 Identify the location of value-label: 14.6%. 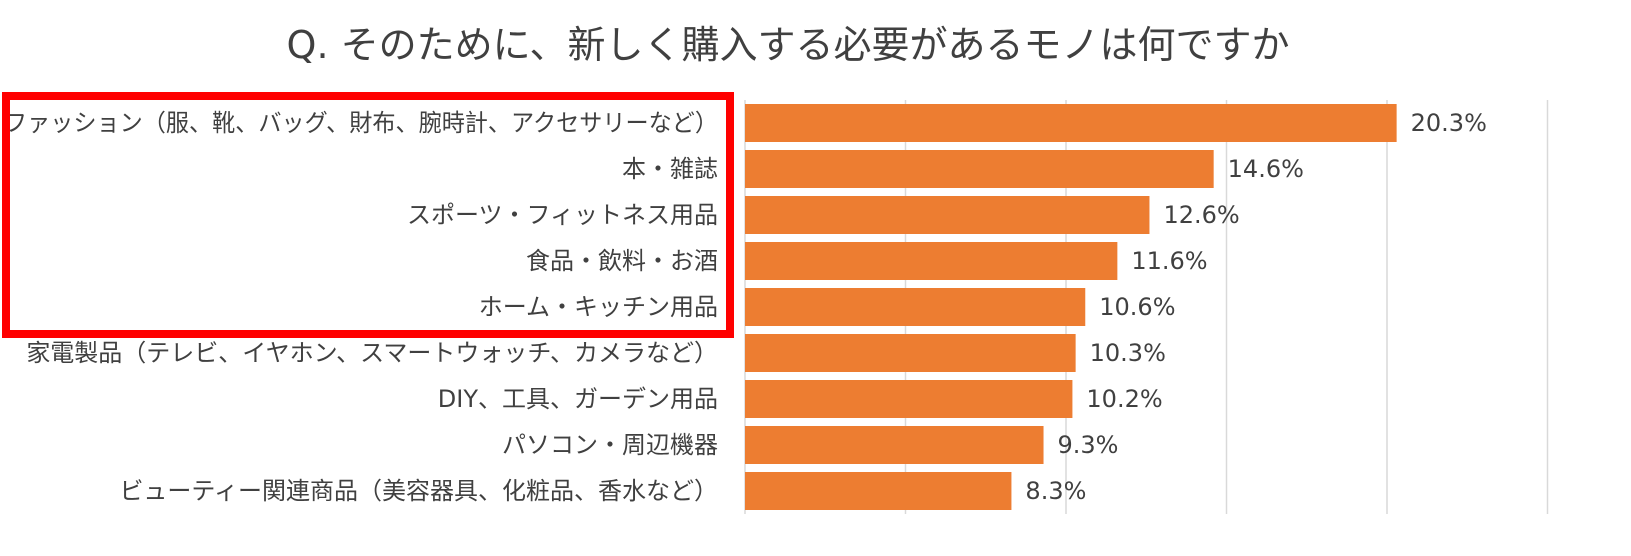
(1266, 169).